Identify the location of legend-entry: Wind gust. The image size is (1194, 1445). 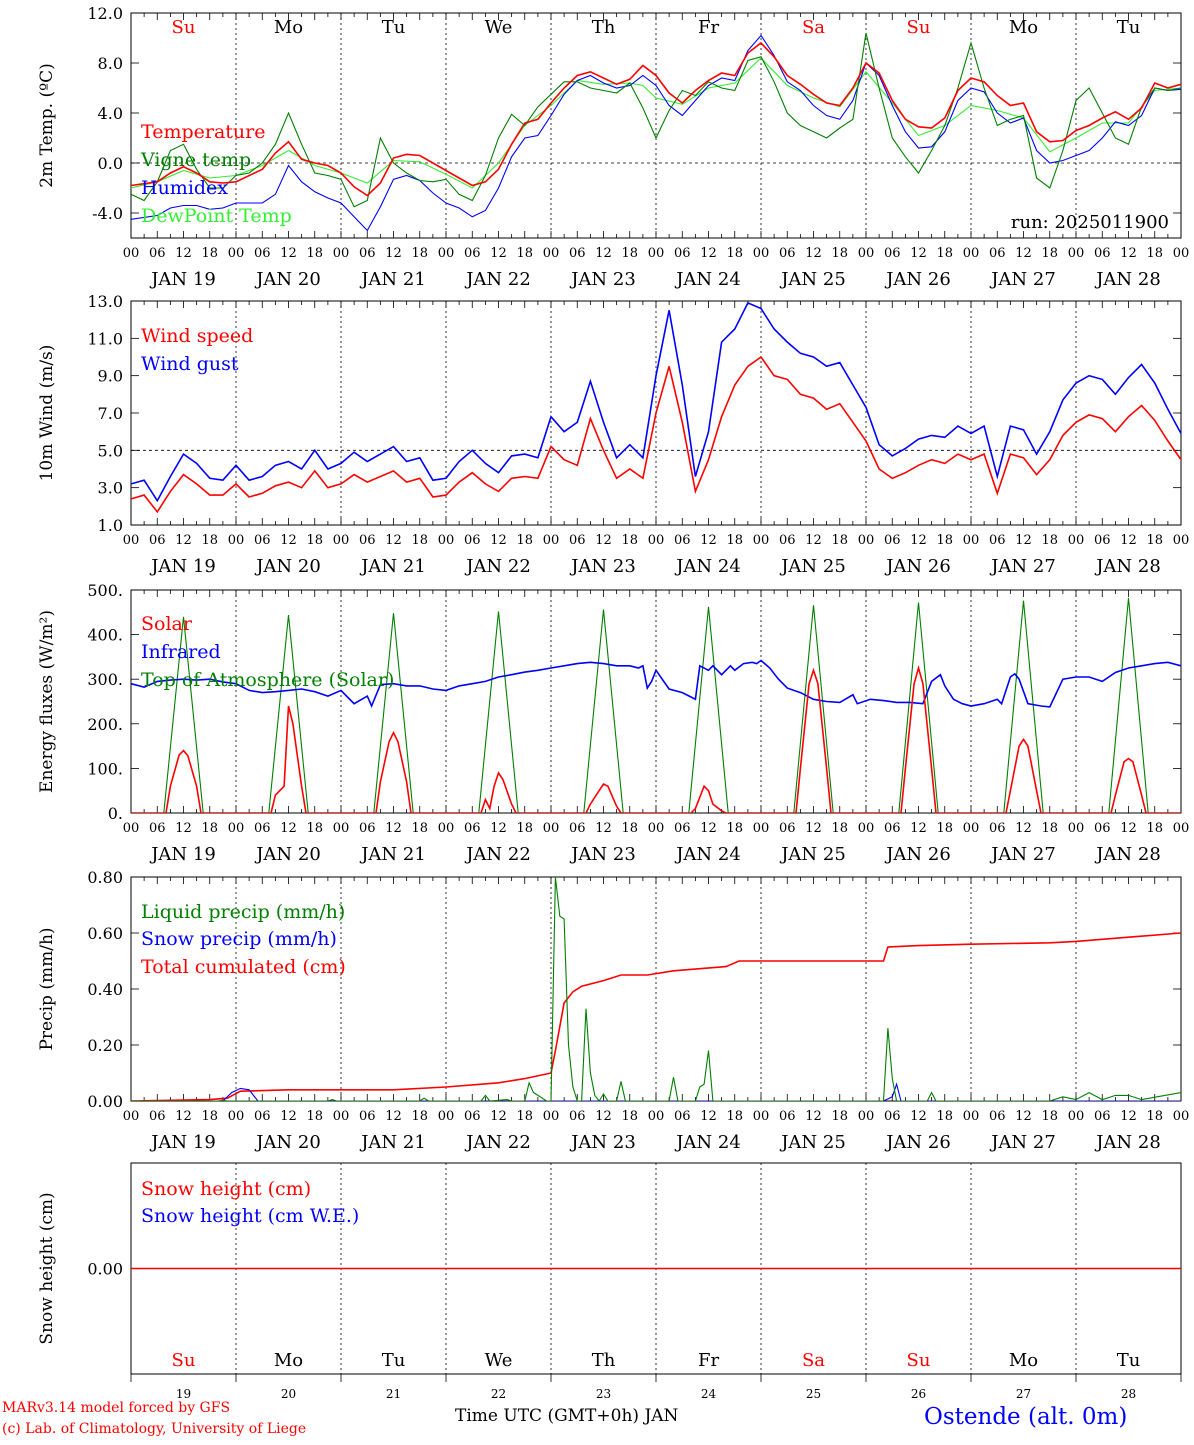
(190, 364).